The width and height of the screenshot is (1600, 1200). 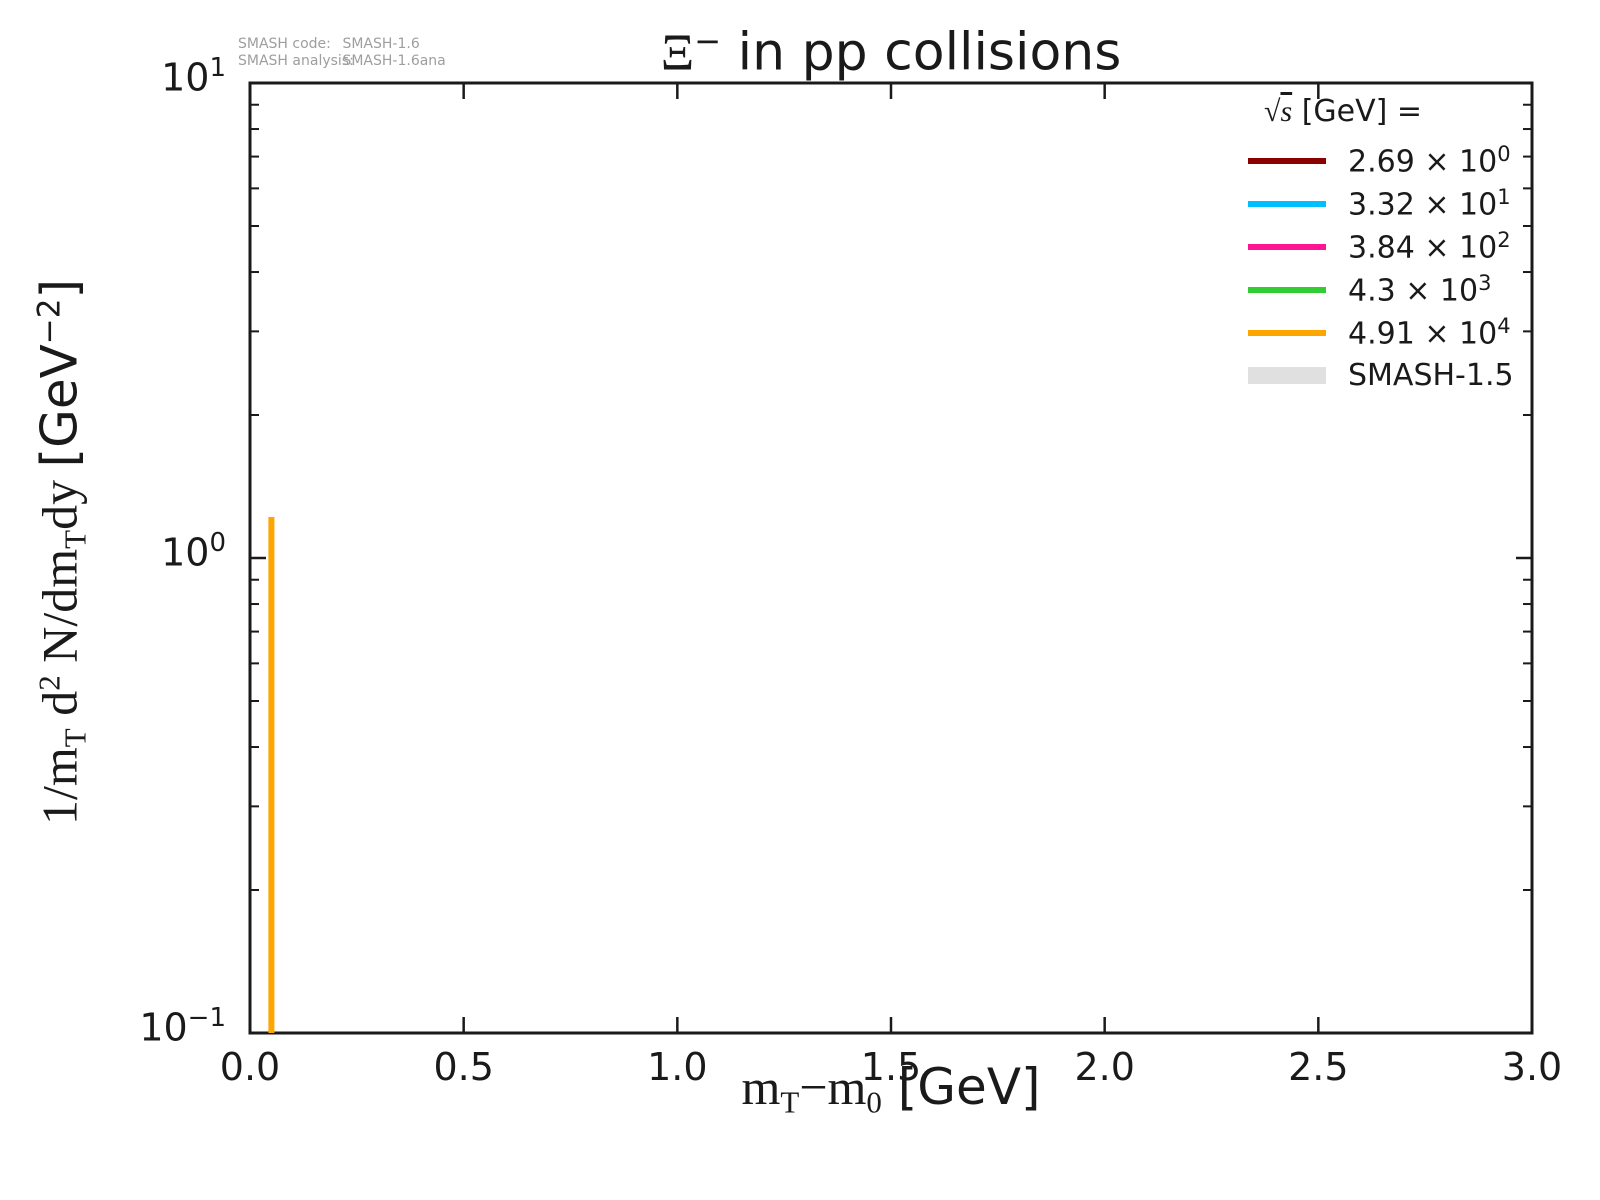 I want to click on legend-entry: 4.3 × 103, so click(x=1391, y=289).